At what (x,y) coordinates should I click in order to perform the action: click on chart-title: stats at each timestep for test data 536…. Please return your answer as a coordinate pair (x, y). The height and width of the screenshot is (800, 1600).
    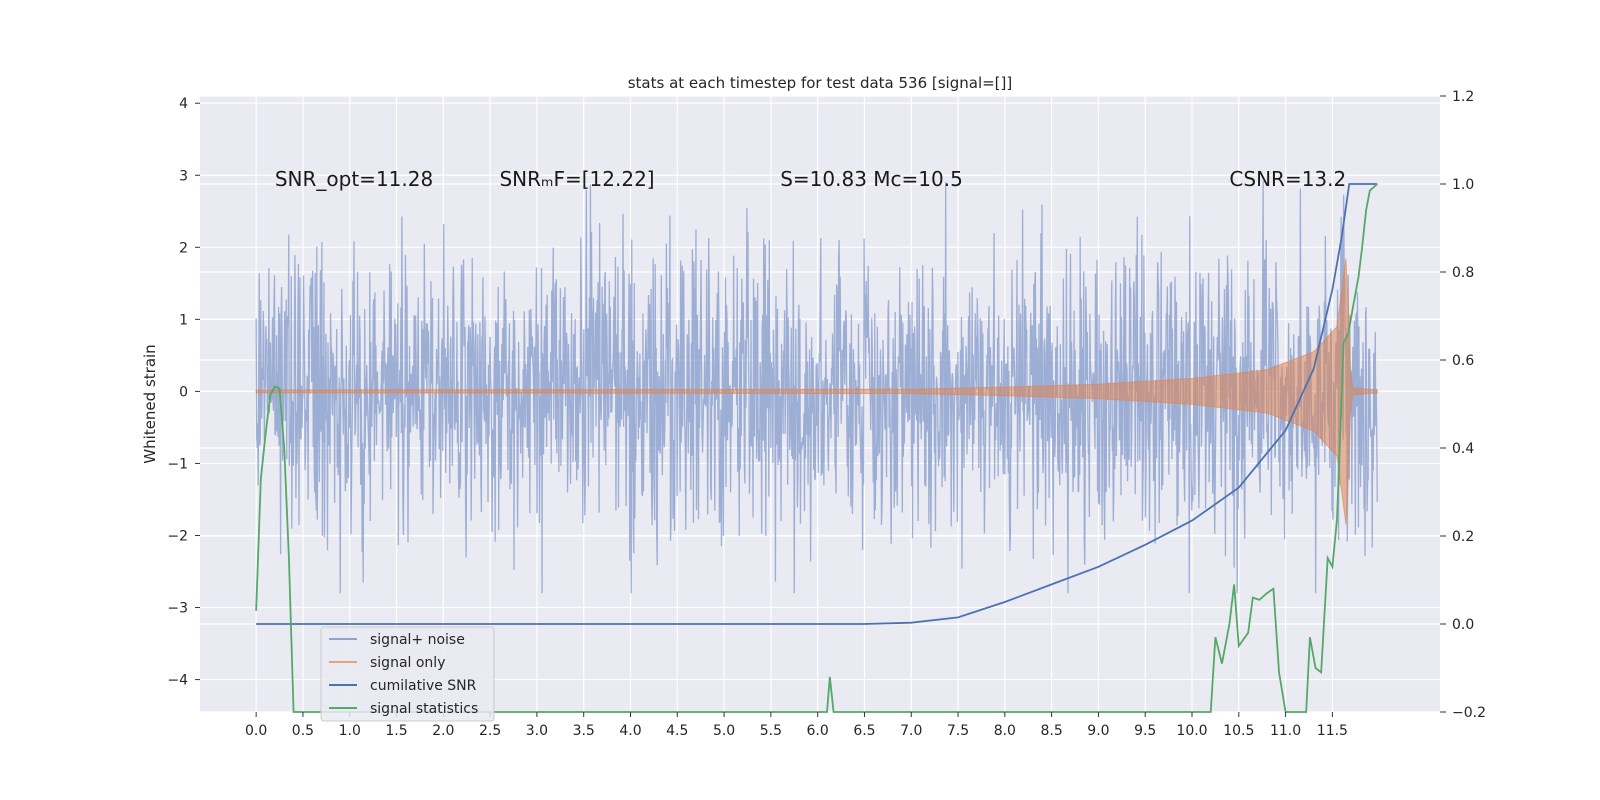
    Looking at the image, I should click on (820, 83).